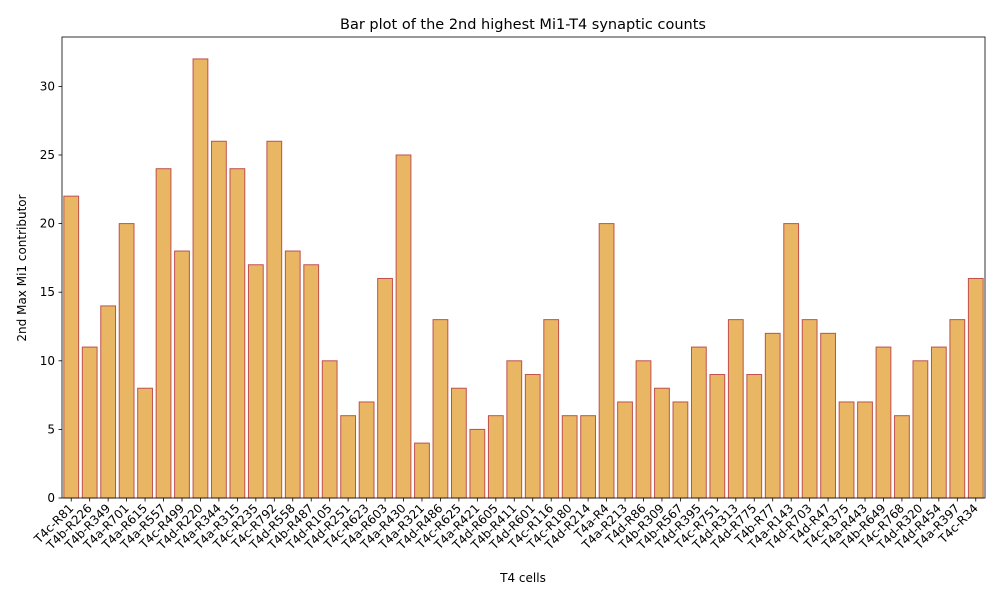 This screenshot has width=1000, height=600. What do you see at coordinates (938, 422) in the screenshot?
I see `bar-T4d-R454` at bounding box center [938, 422].